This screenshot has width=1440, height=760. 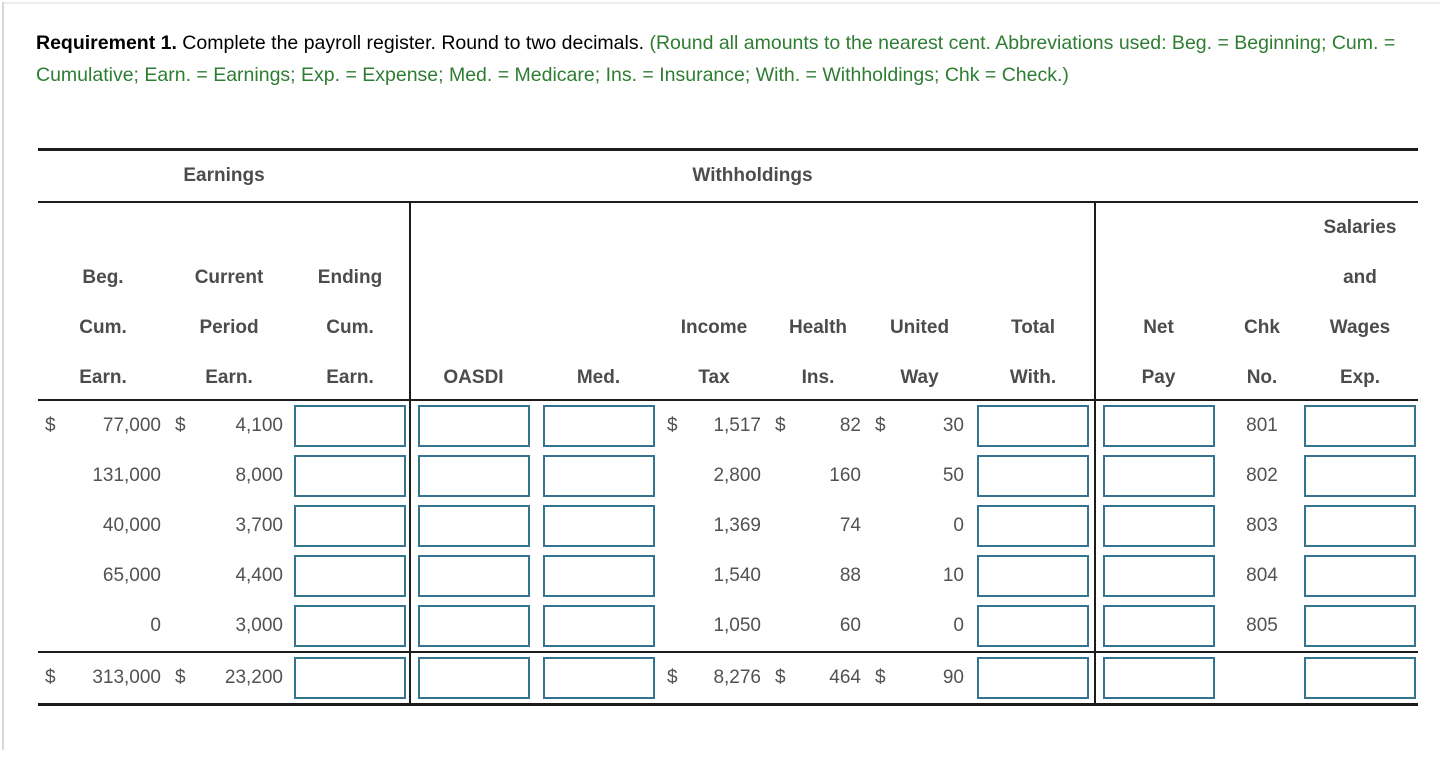 What do you see at coordinates (473, 526) in the screenshot?
I see `row3-oasdi-input` at bounding box center [473, 526].